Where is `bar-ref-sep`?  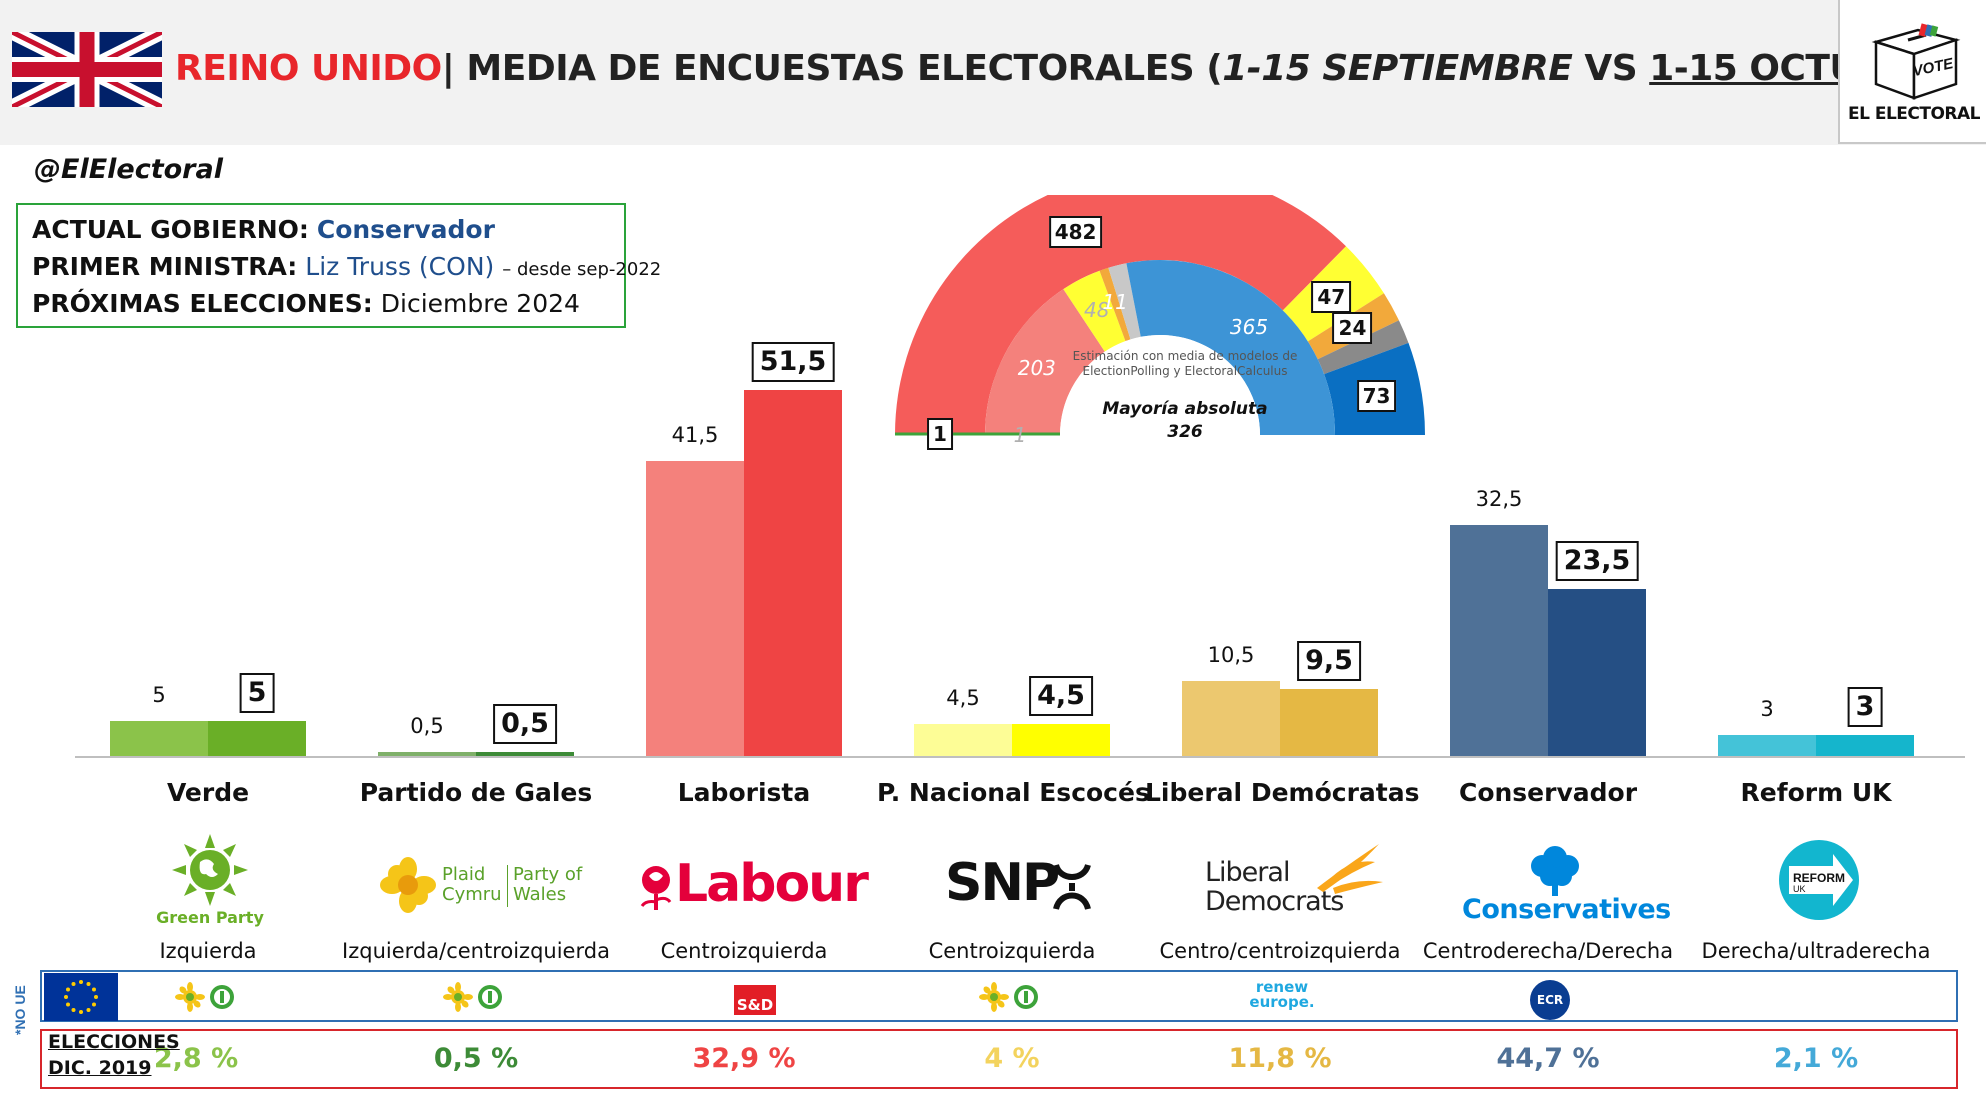
bar-ref-sep is located at coordinates (1767, 745).